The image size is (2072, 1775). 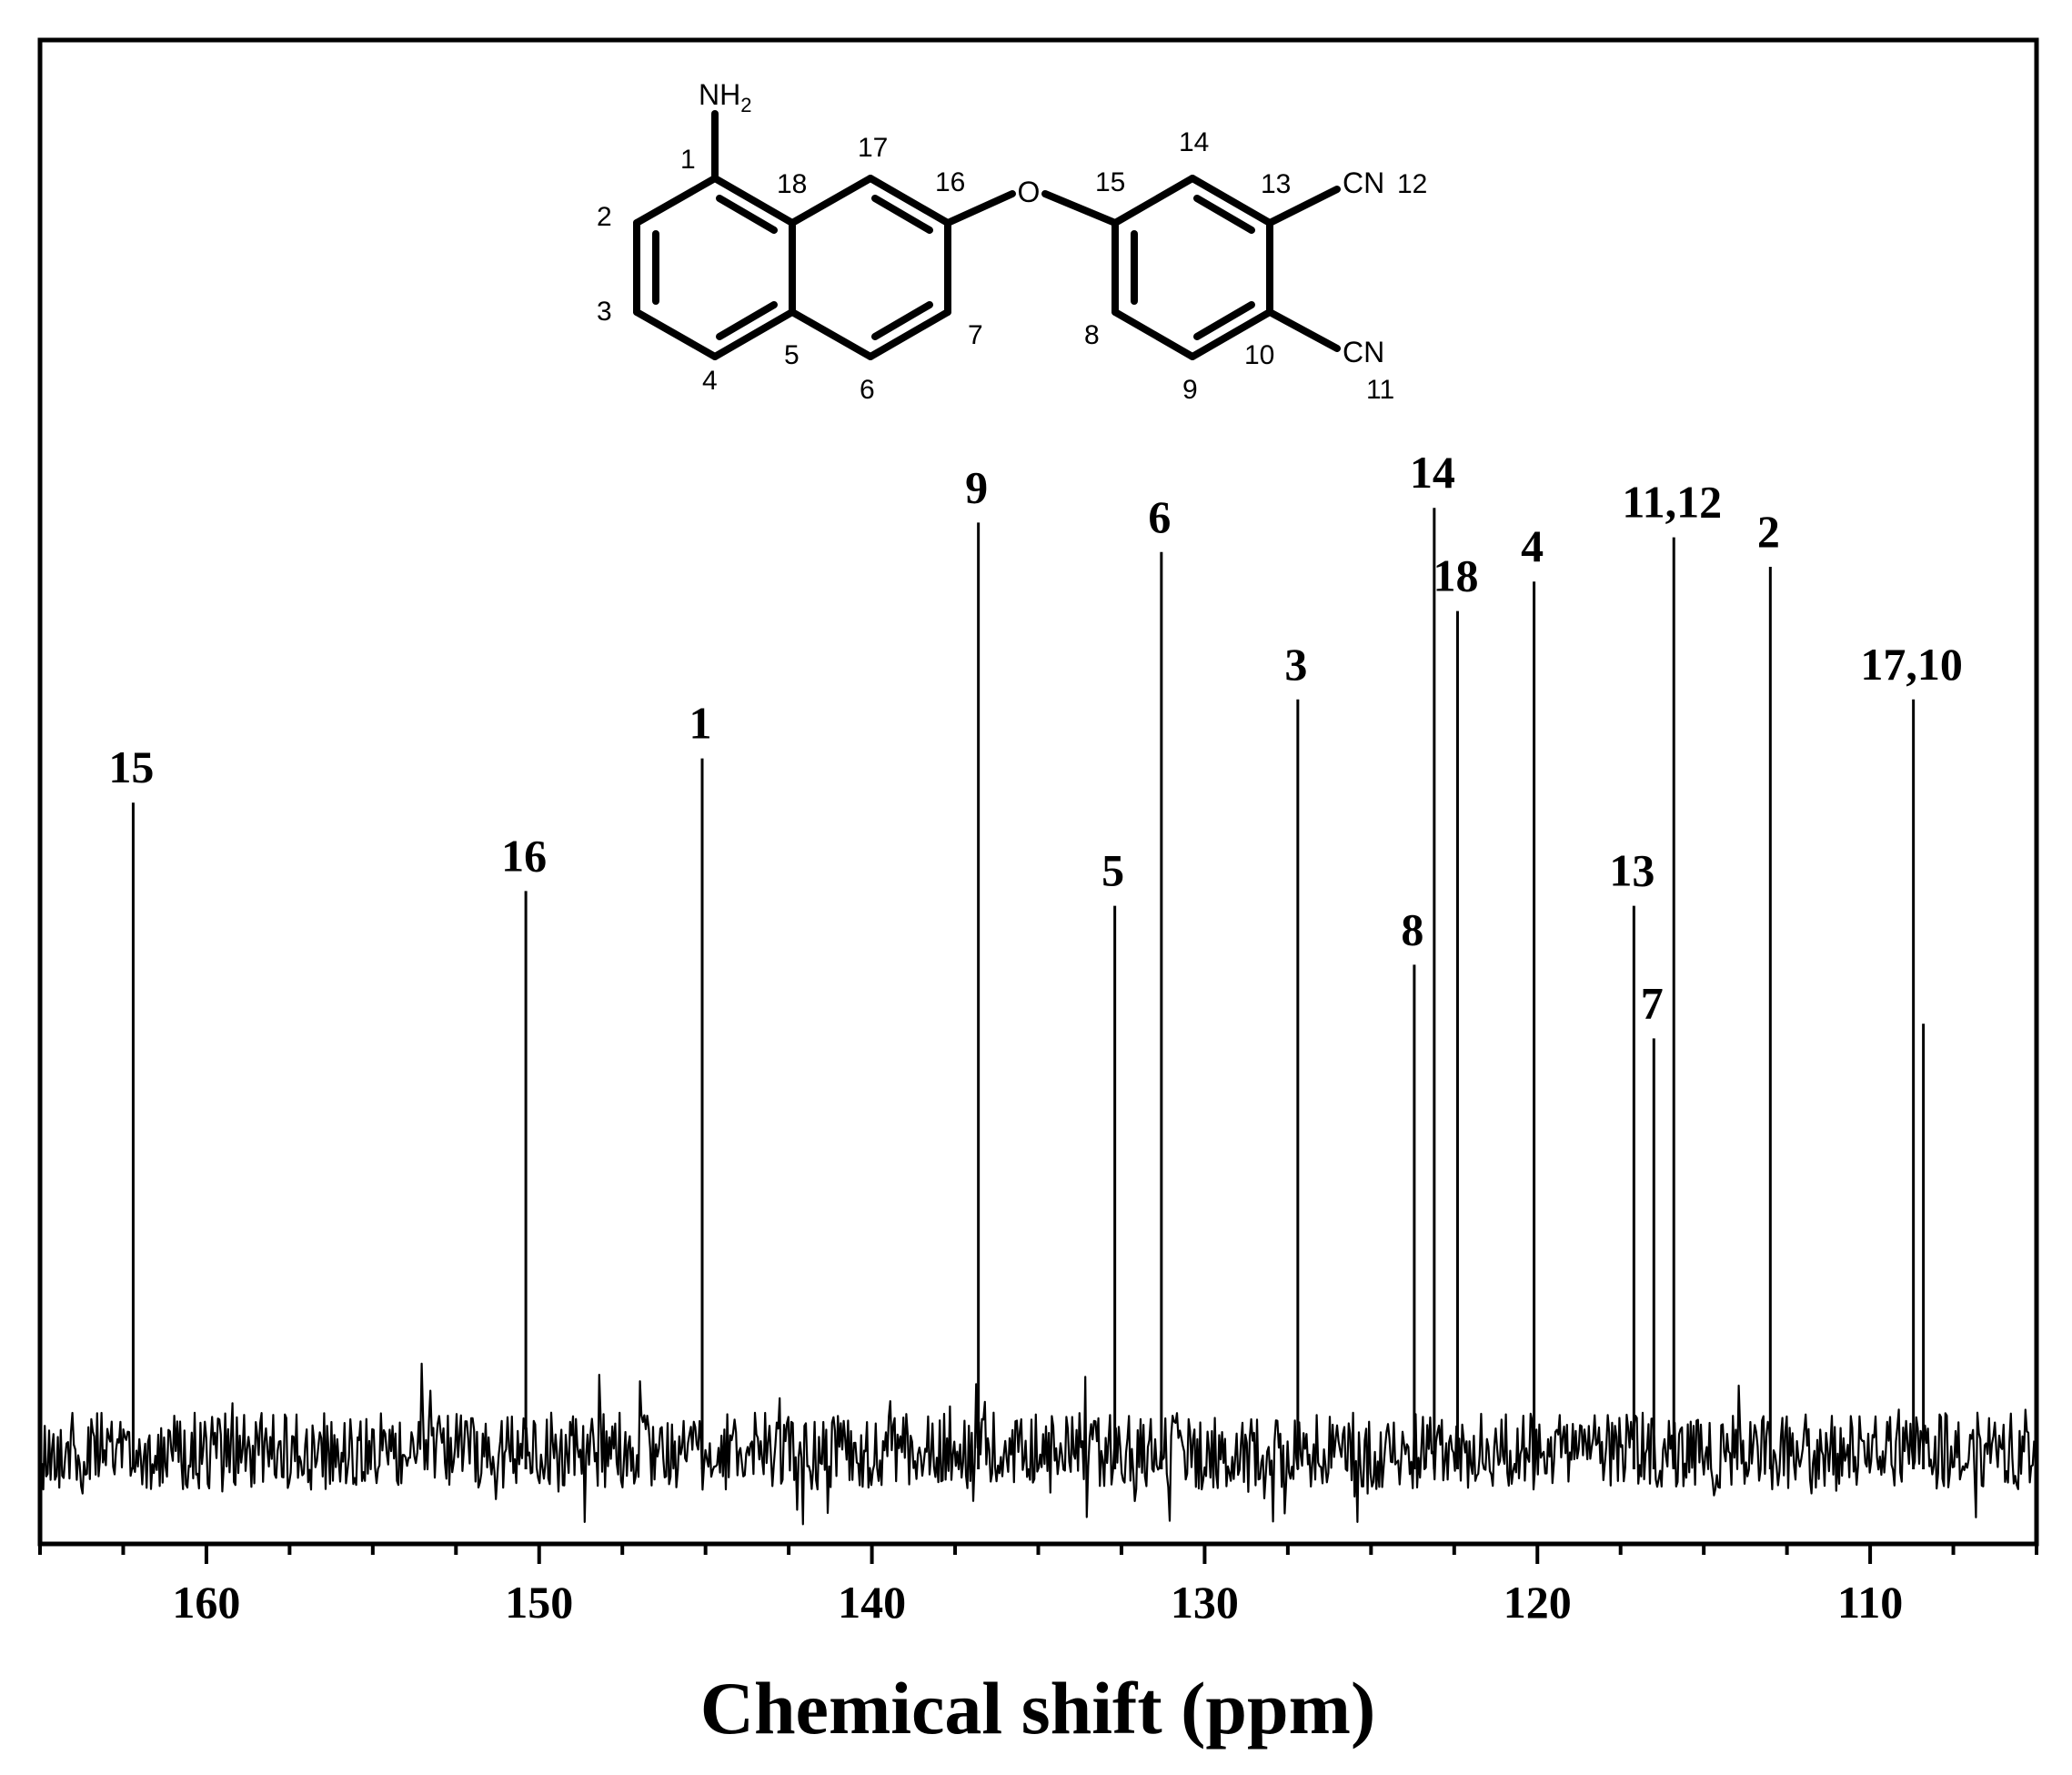 What do you see at coordinates (1092, 335) in the screenshot?
I see `atom-number: 8` at bounding box center [1092, 335].